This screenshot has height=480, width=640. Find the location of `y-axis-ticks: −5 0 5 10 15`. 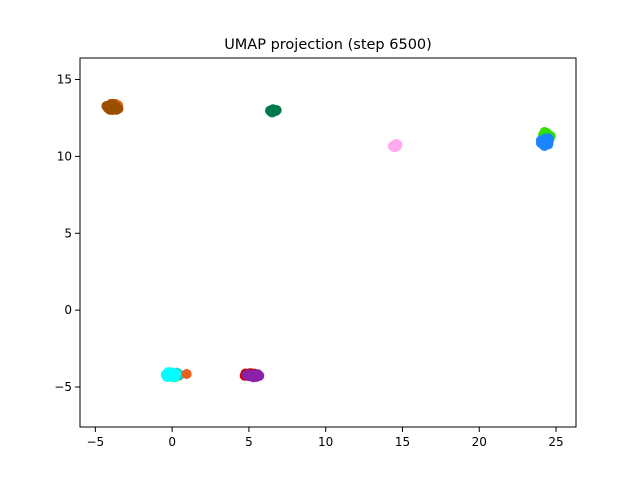

y-axis-ticks: −5 0 5 10 15 is located at coordinates (67, 233).